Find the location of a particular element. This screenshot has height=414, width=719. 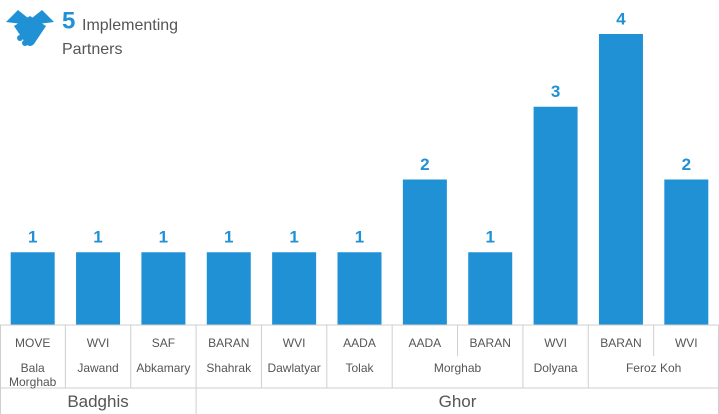

province-label: Badghis is located at coordinates (98, 401).